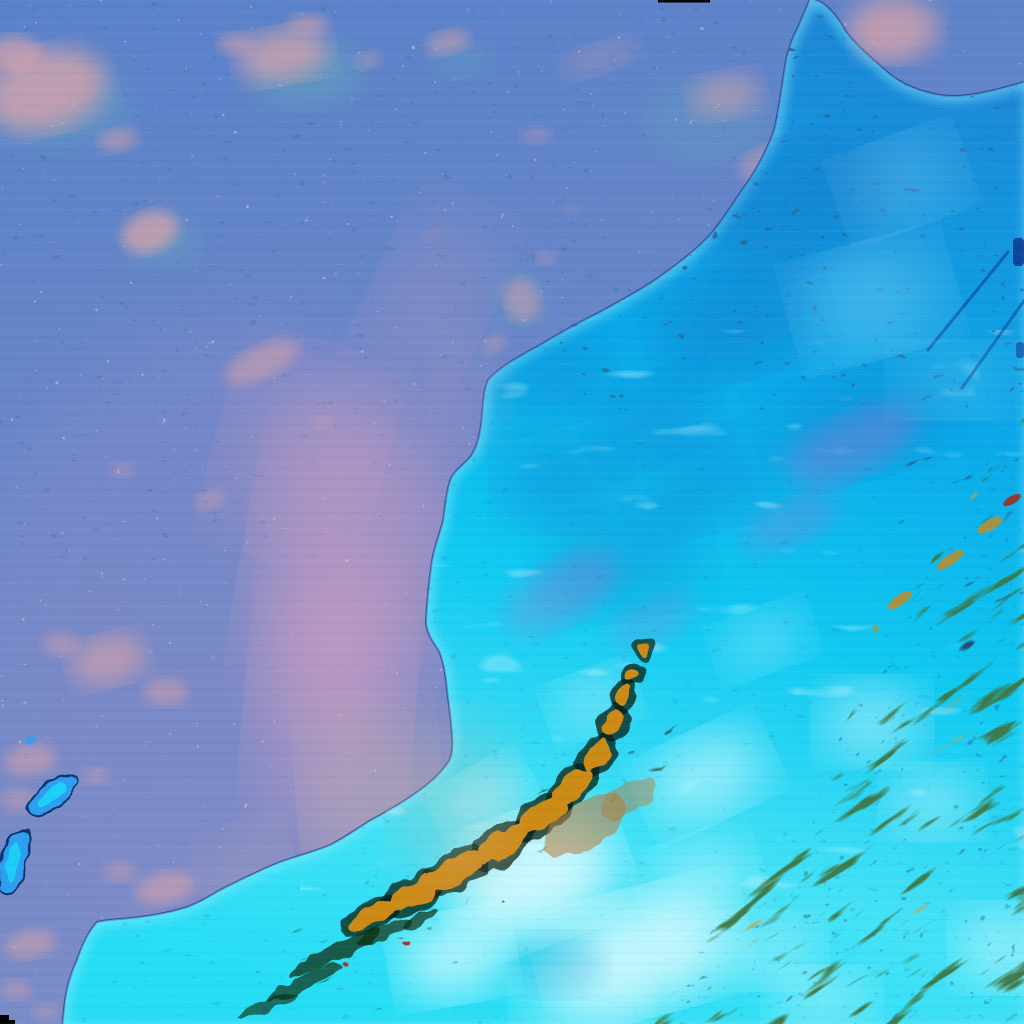 This screenshot has height=1024, width=1024. I want to click on magenta-haze-group, so click(712, 527).